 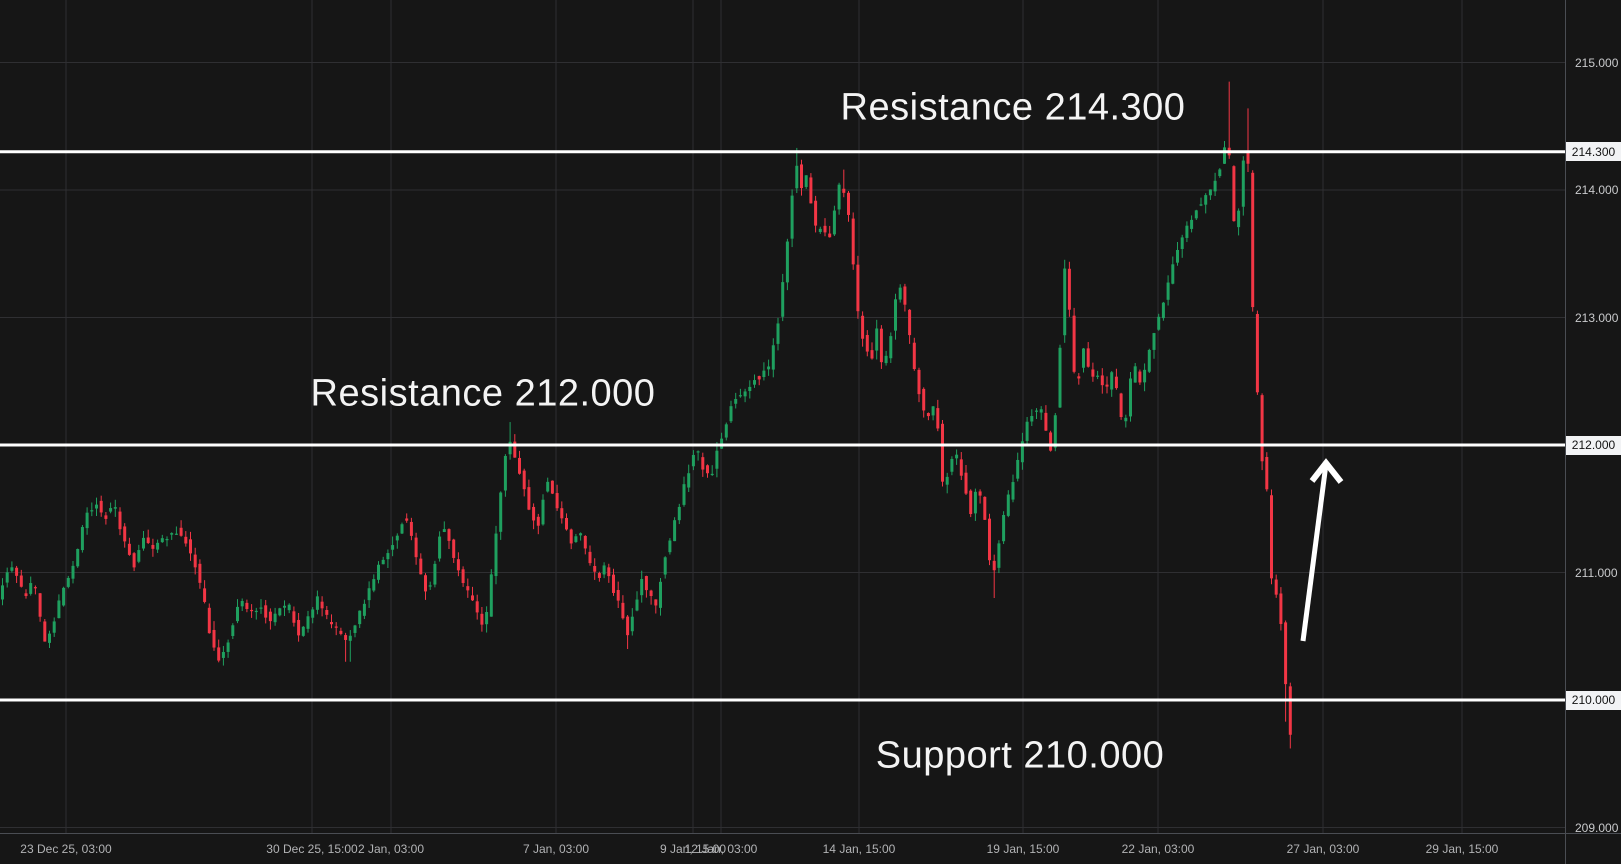 What do you see at coordinates (312, 849) in the screenshot?
I see `time-tick-label: 30 Dec 25, 15:00` at bounding box center [312, 849].